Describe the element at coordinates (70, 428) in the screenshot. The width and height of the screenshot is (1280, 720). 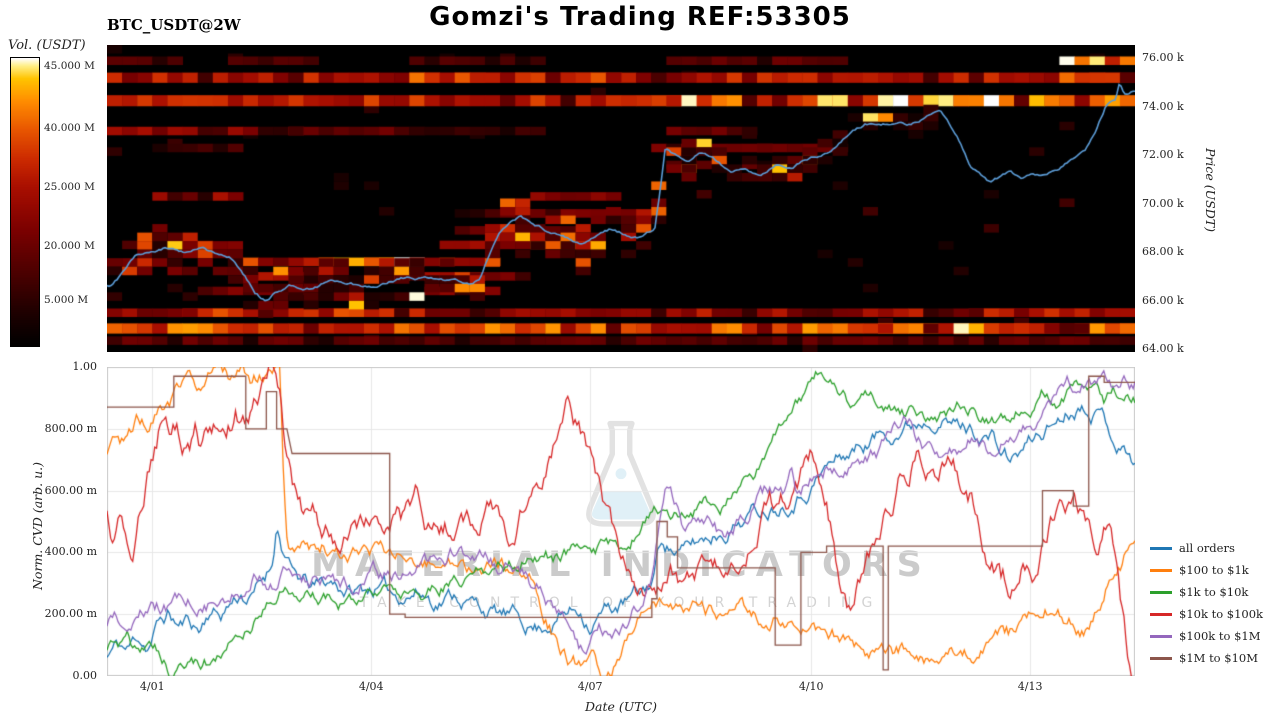
I see `cvd-y-tick-label: 800.00 m` at that location.